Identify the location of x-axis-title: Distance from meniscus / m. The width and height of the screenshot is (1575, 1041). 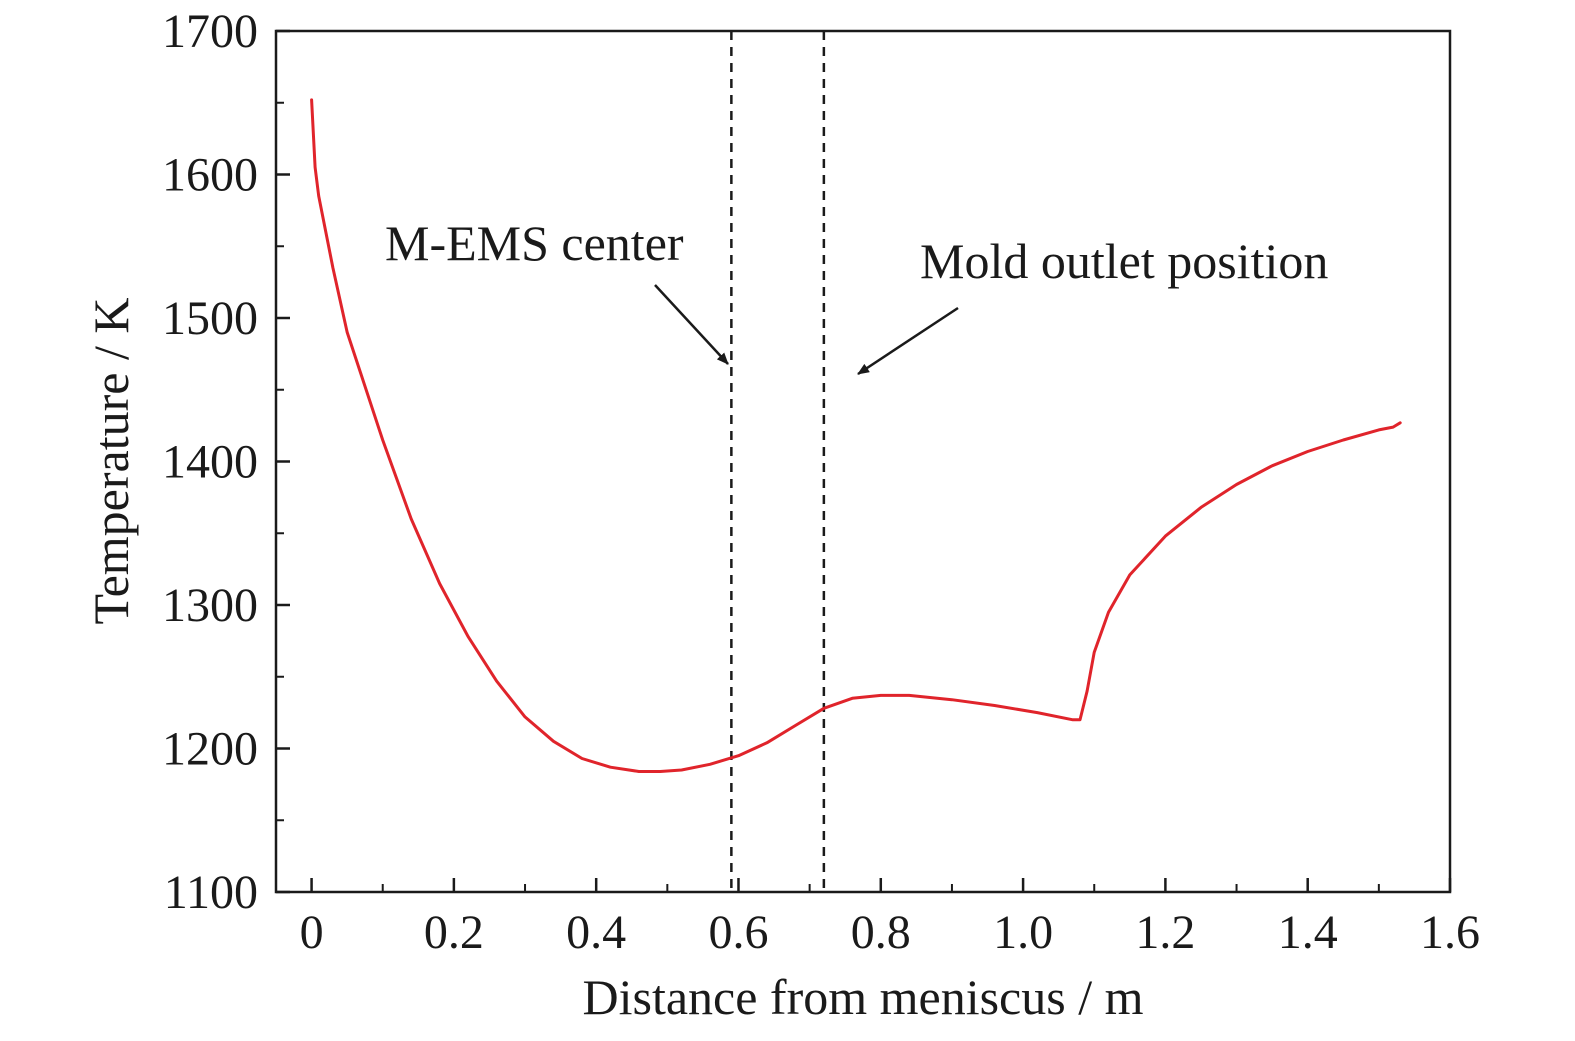
(863, 997).